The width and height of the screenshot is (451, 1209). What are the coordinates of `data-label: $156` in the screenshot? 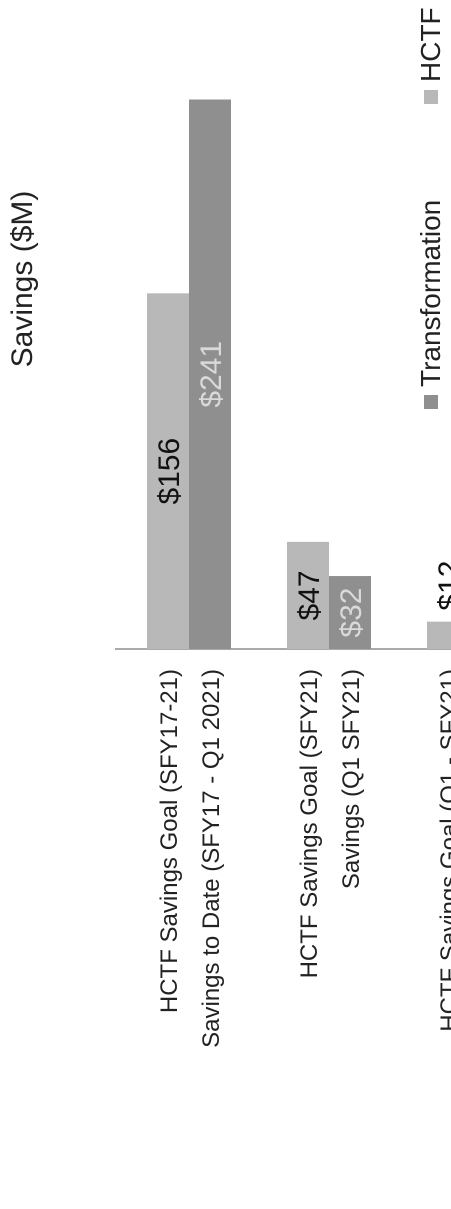 It's located at (169, 471).